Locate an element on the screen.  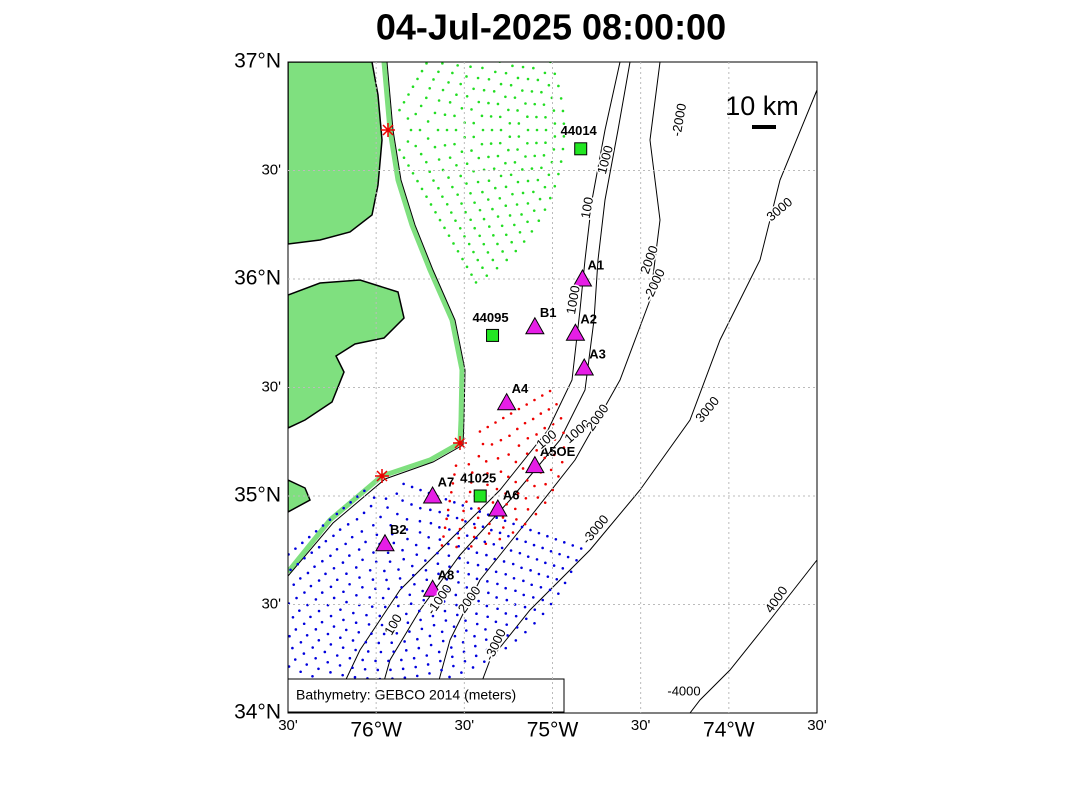
mooring is located at coordinates (506, 401).